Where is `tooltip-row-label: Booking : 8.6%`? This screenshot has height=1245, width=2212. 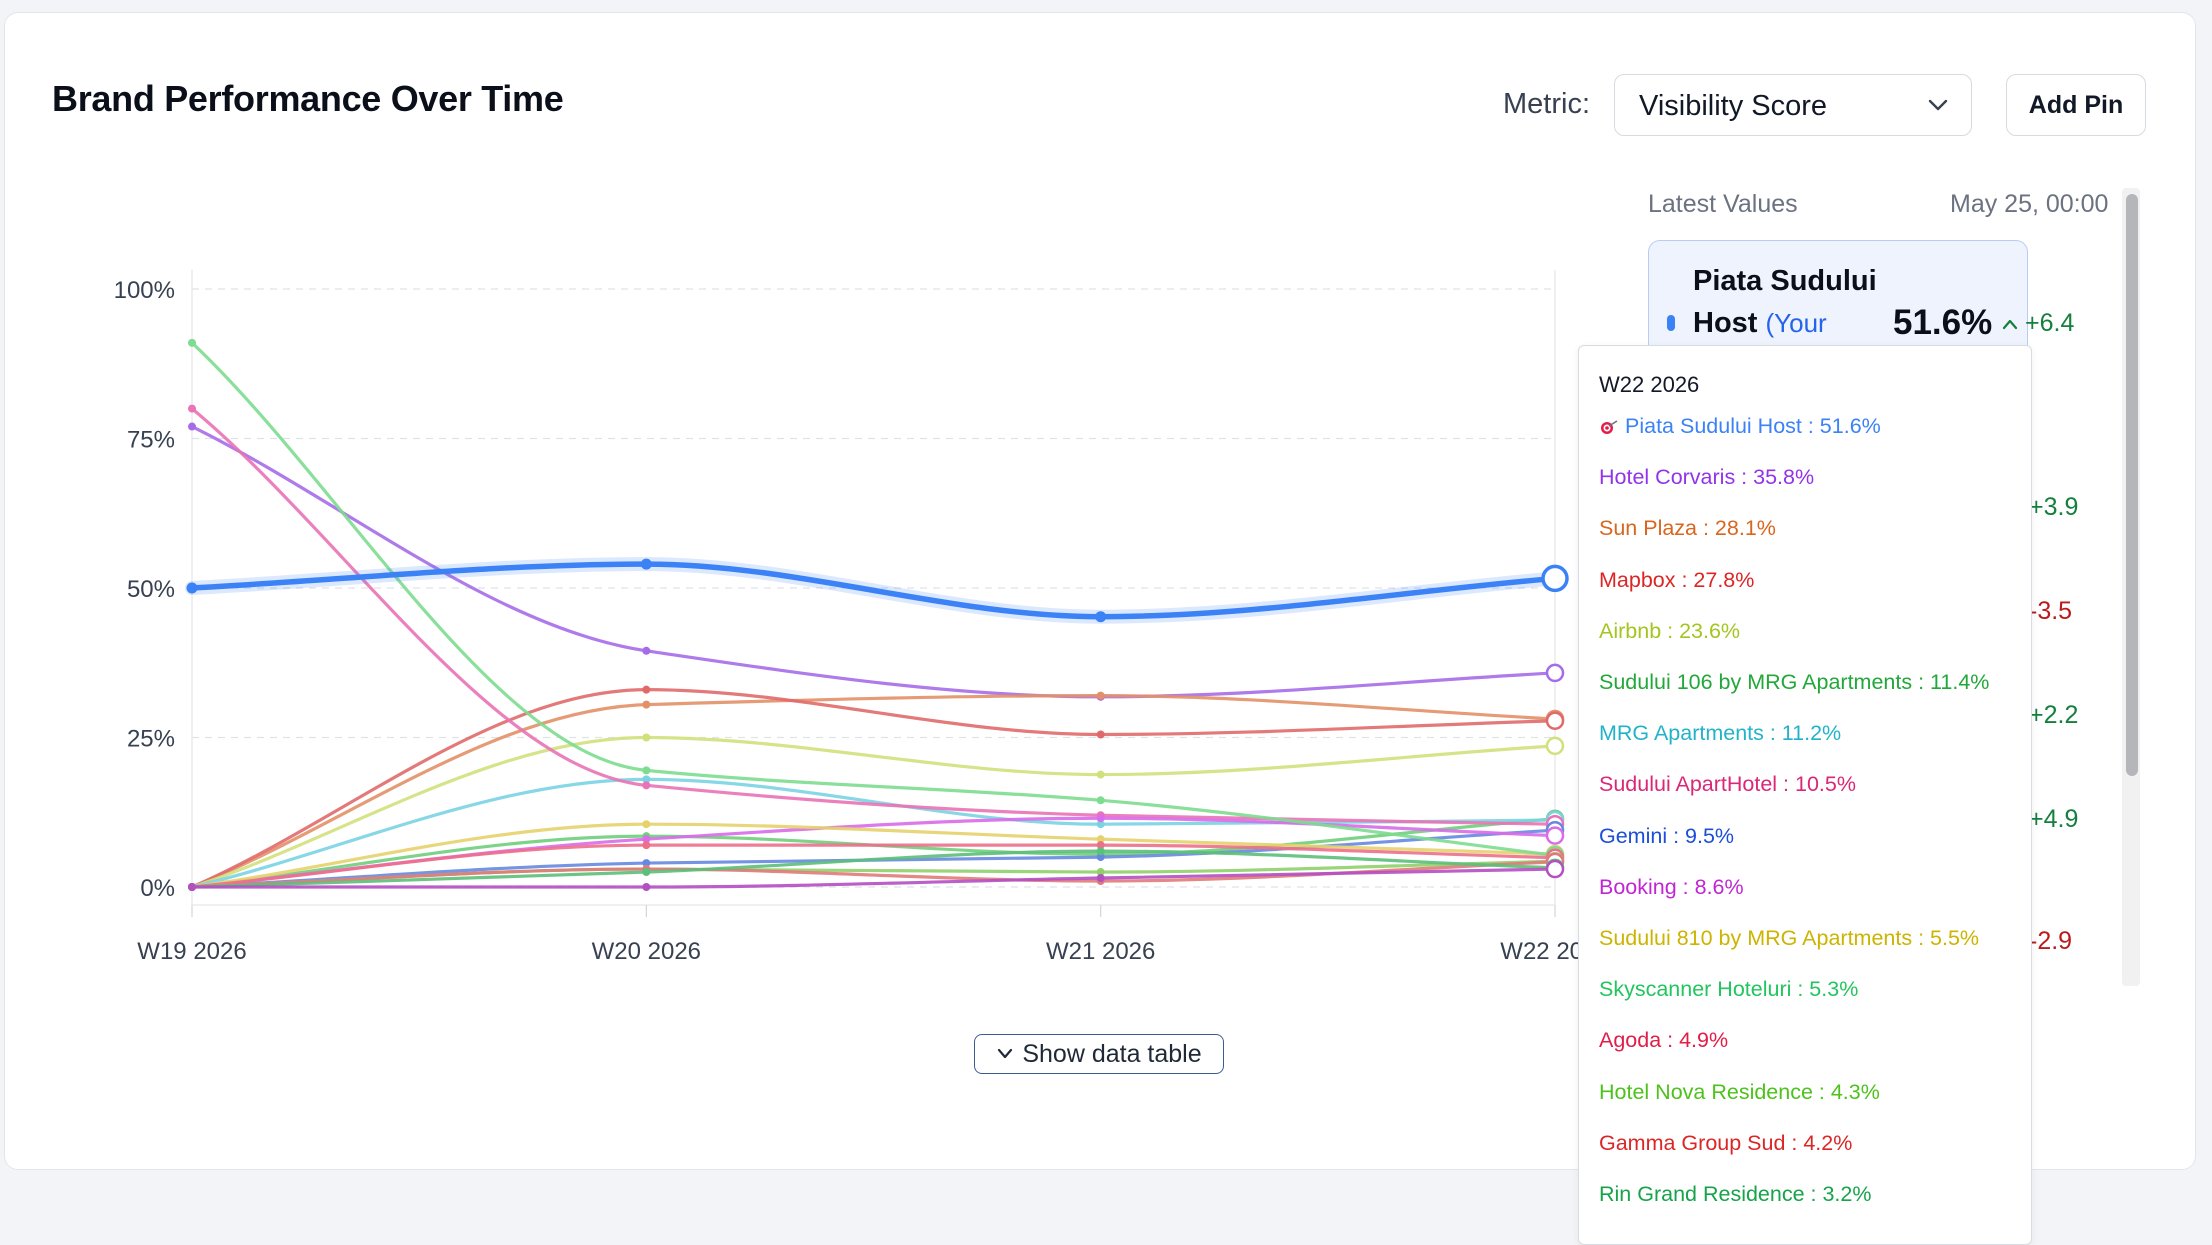 tooltip-row-label: Booking : 8.6% is located at coordinates (1671, 886).